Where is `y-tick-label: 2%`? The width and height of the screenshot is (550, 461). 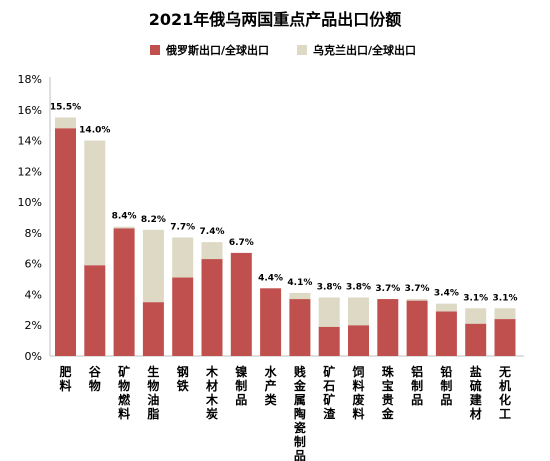 y-tick-label: 2% is located at coordinates (33, 325).